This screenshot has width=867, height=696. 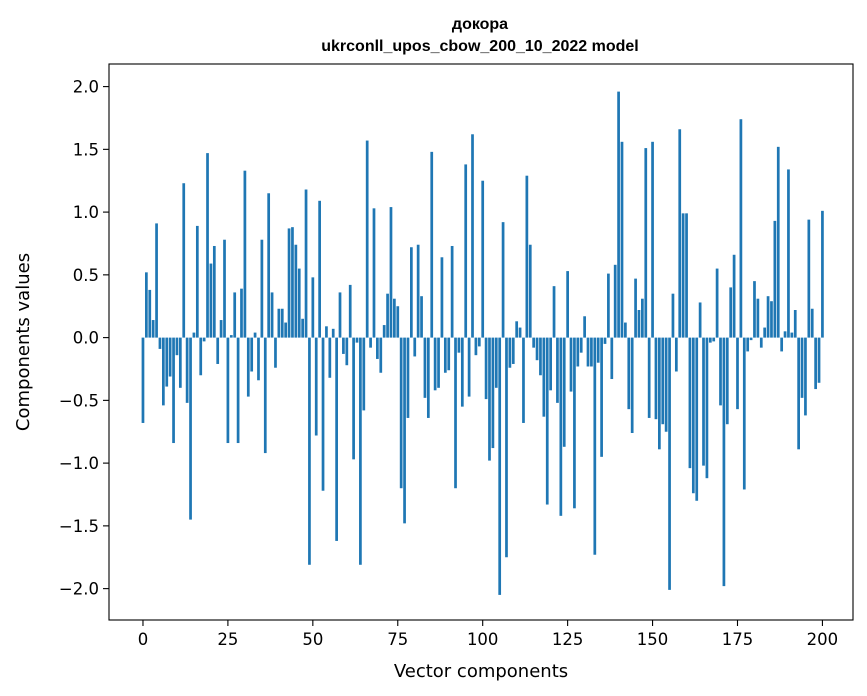 What do you see at coordinates (823, 639) in the screenshot?
I see `x-tick-label: 200` at bounding box center [823, 639].